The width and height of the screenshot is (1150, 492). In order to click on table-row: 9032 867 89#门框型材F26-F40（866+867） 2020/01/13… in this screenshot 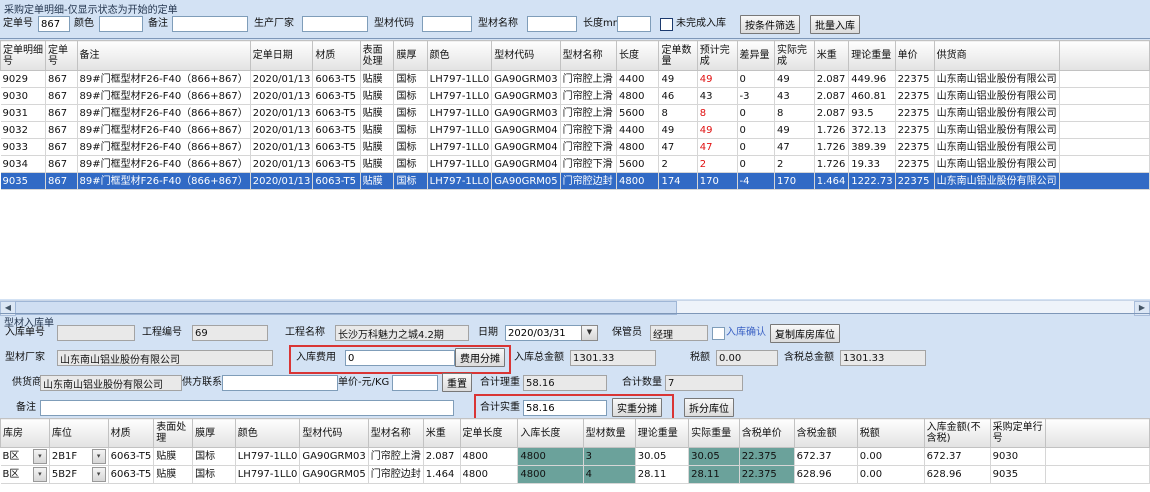, I will do `click(575, 130)`.